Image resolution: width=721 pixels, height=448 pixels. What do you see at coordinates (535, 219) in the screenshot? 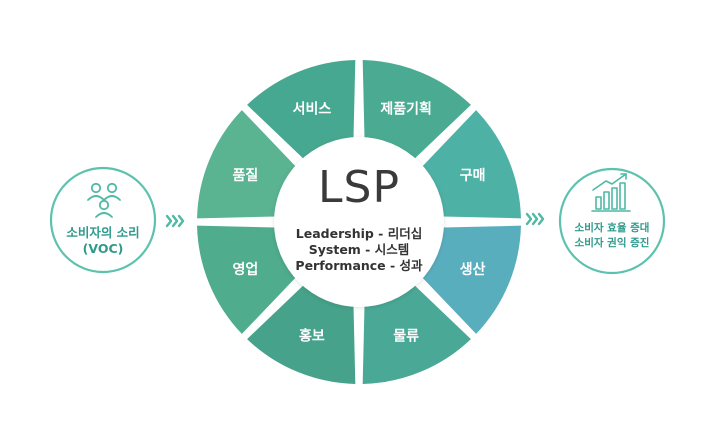
I see `right-arrow-chevrons` at bounding box center [535, 219].